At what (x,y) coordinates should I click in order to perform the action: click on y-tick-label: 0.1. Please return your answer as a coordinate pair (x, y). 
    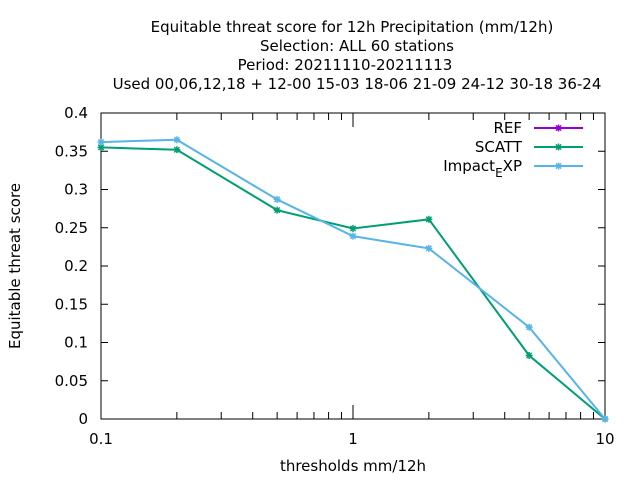
    Looking at the image, I should click on (76, 343).